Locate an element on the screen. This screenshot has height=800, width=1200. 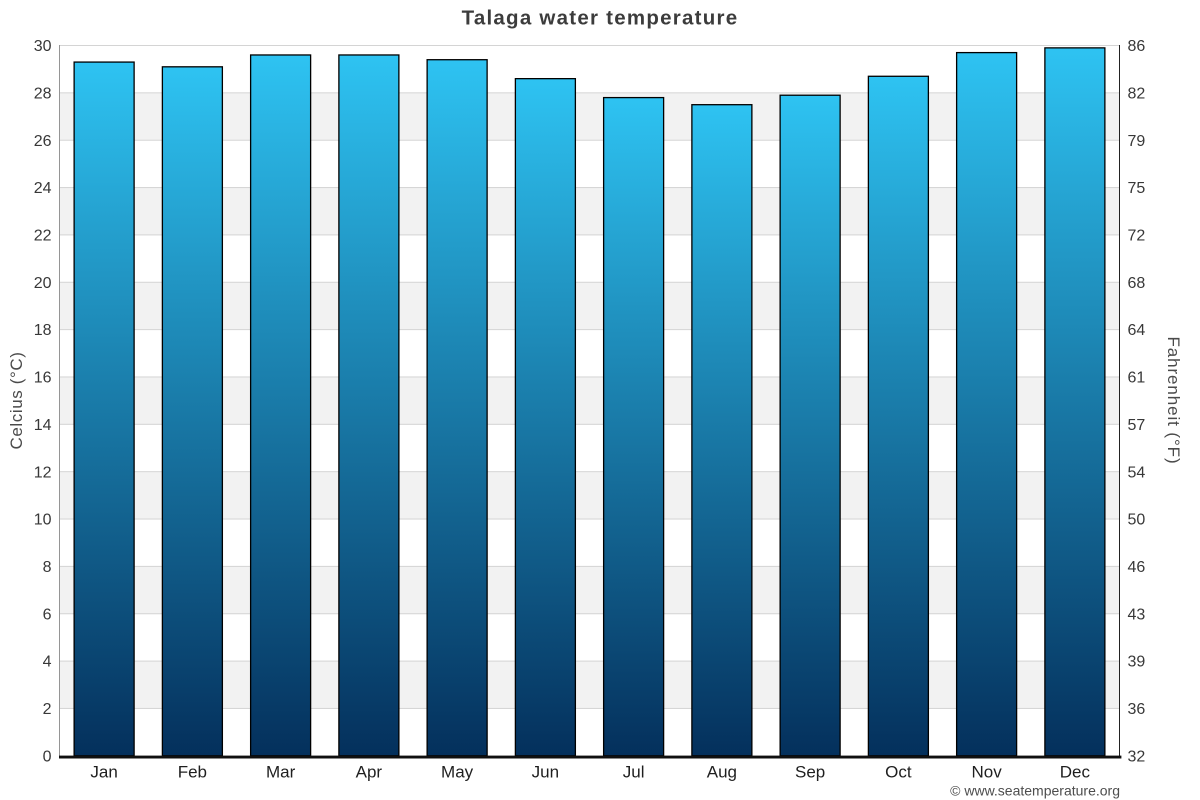
svg-text: Sep is located at coordinates (810, 772).